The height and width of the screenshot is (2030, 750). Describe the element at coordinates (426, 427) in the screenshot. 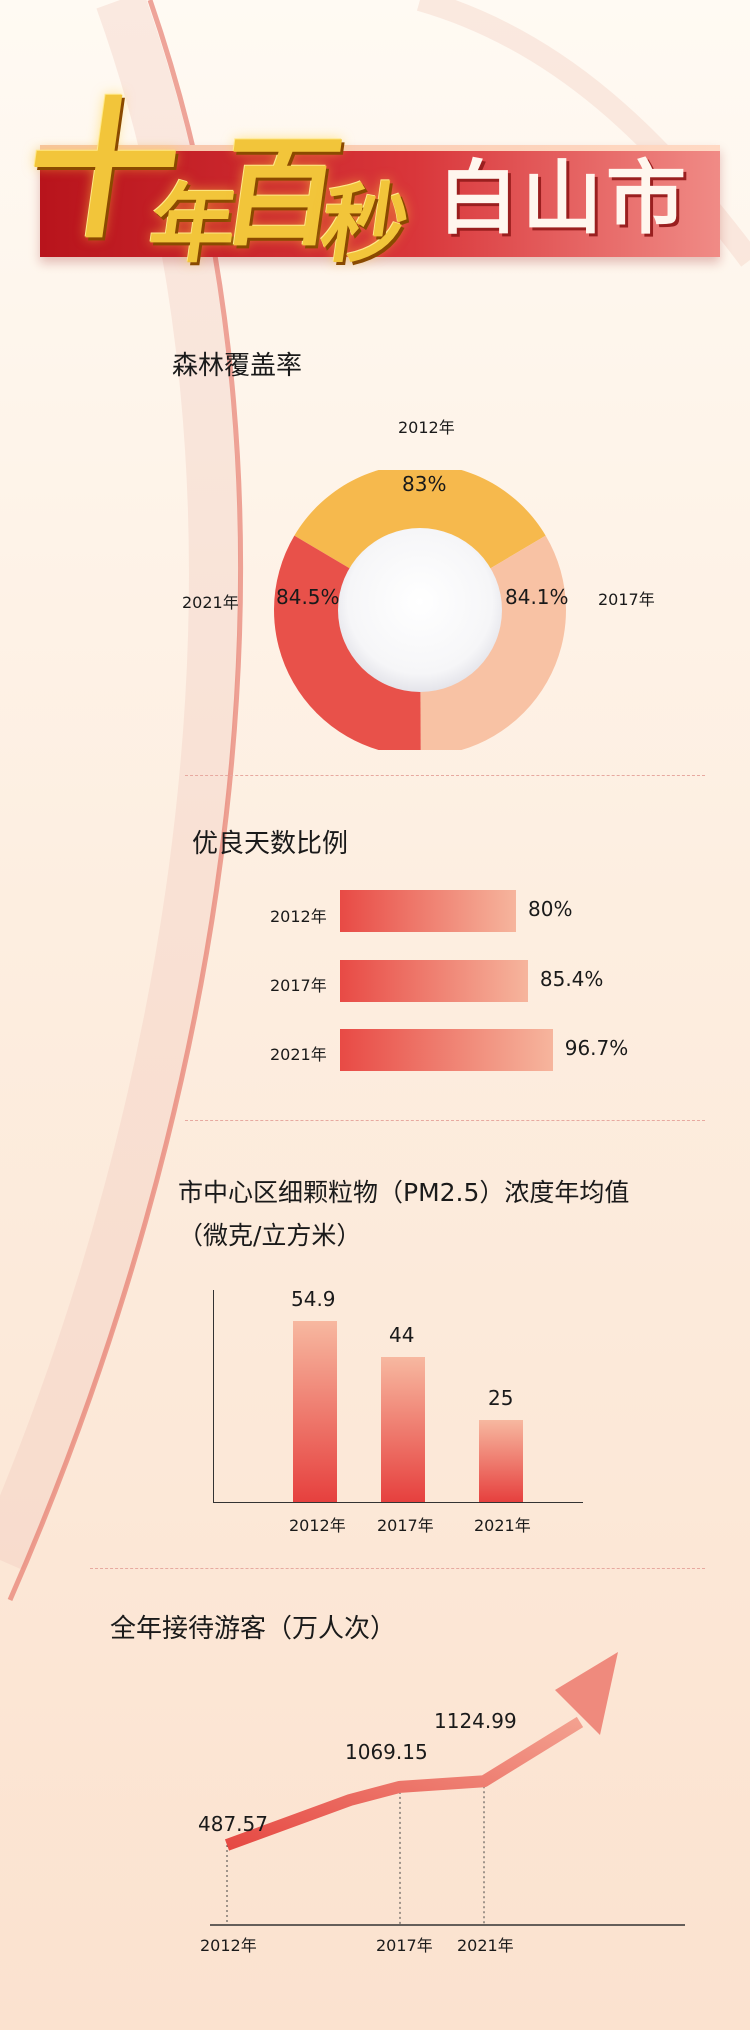

I see `forest-label-2012: 2012年` at that location.